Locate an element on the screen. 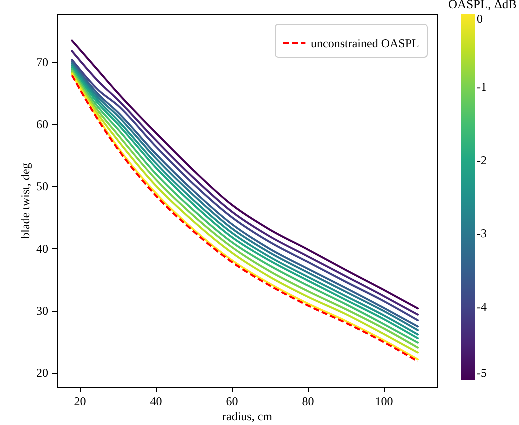 The width and height of the screenshot is (519, 425). x-tick-label: 60 is located at coordinates (232, 401).